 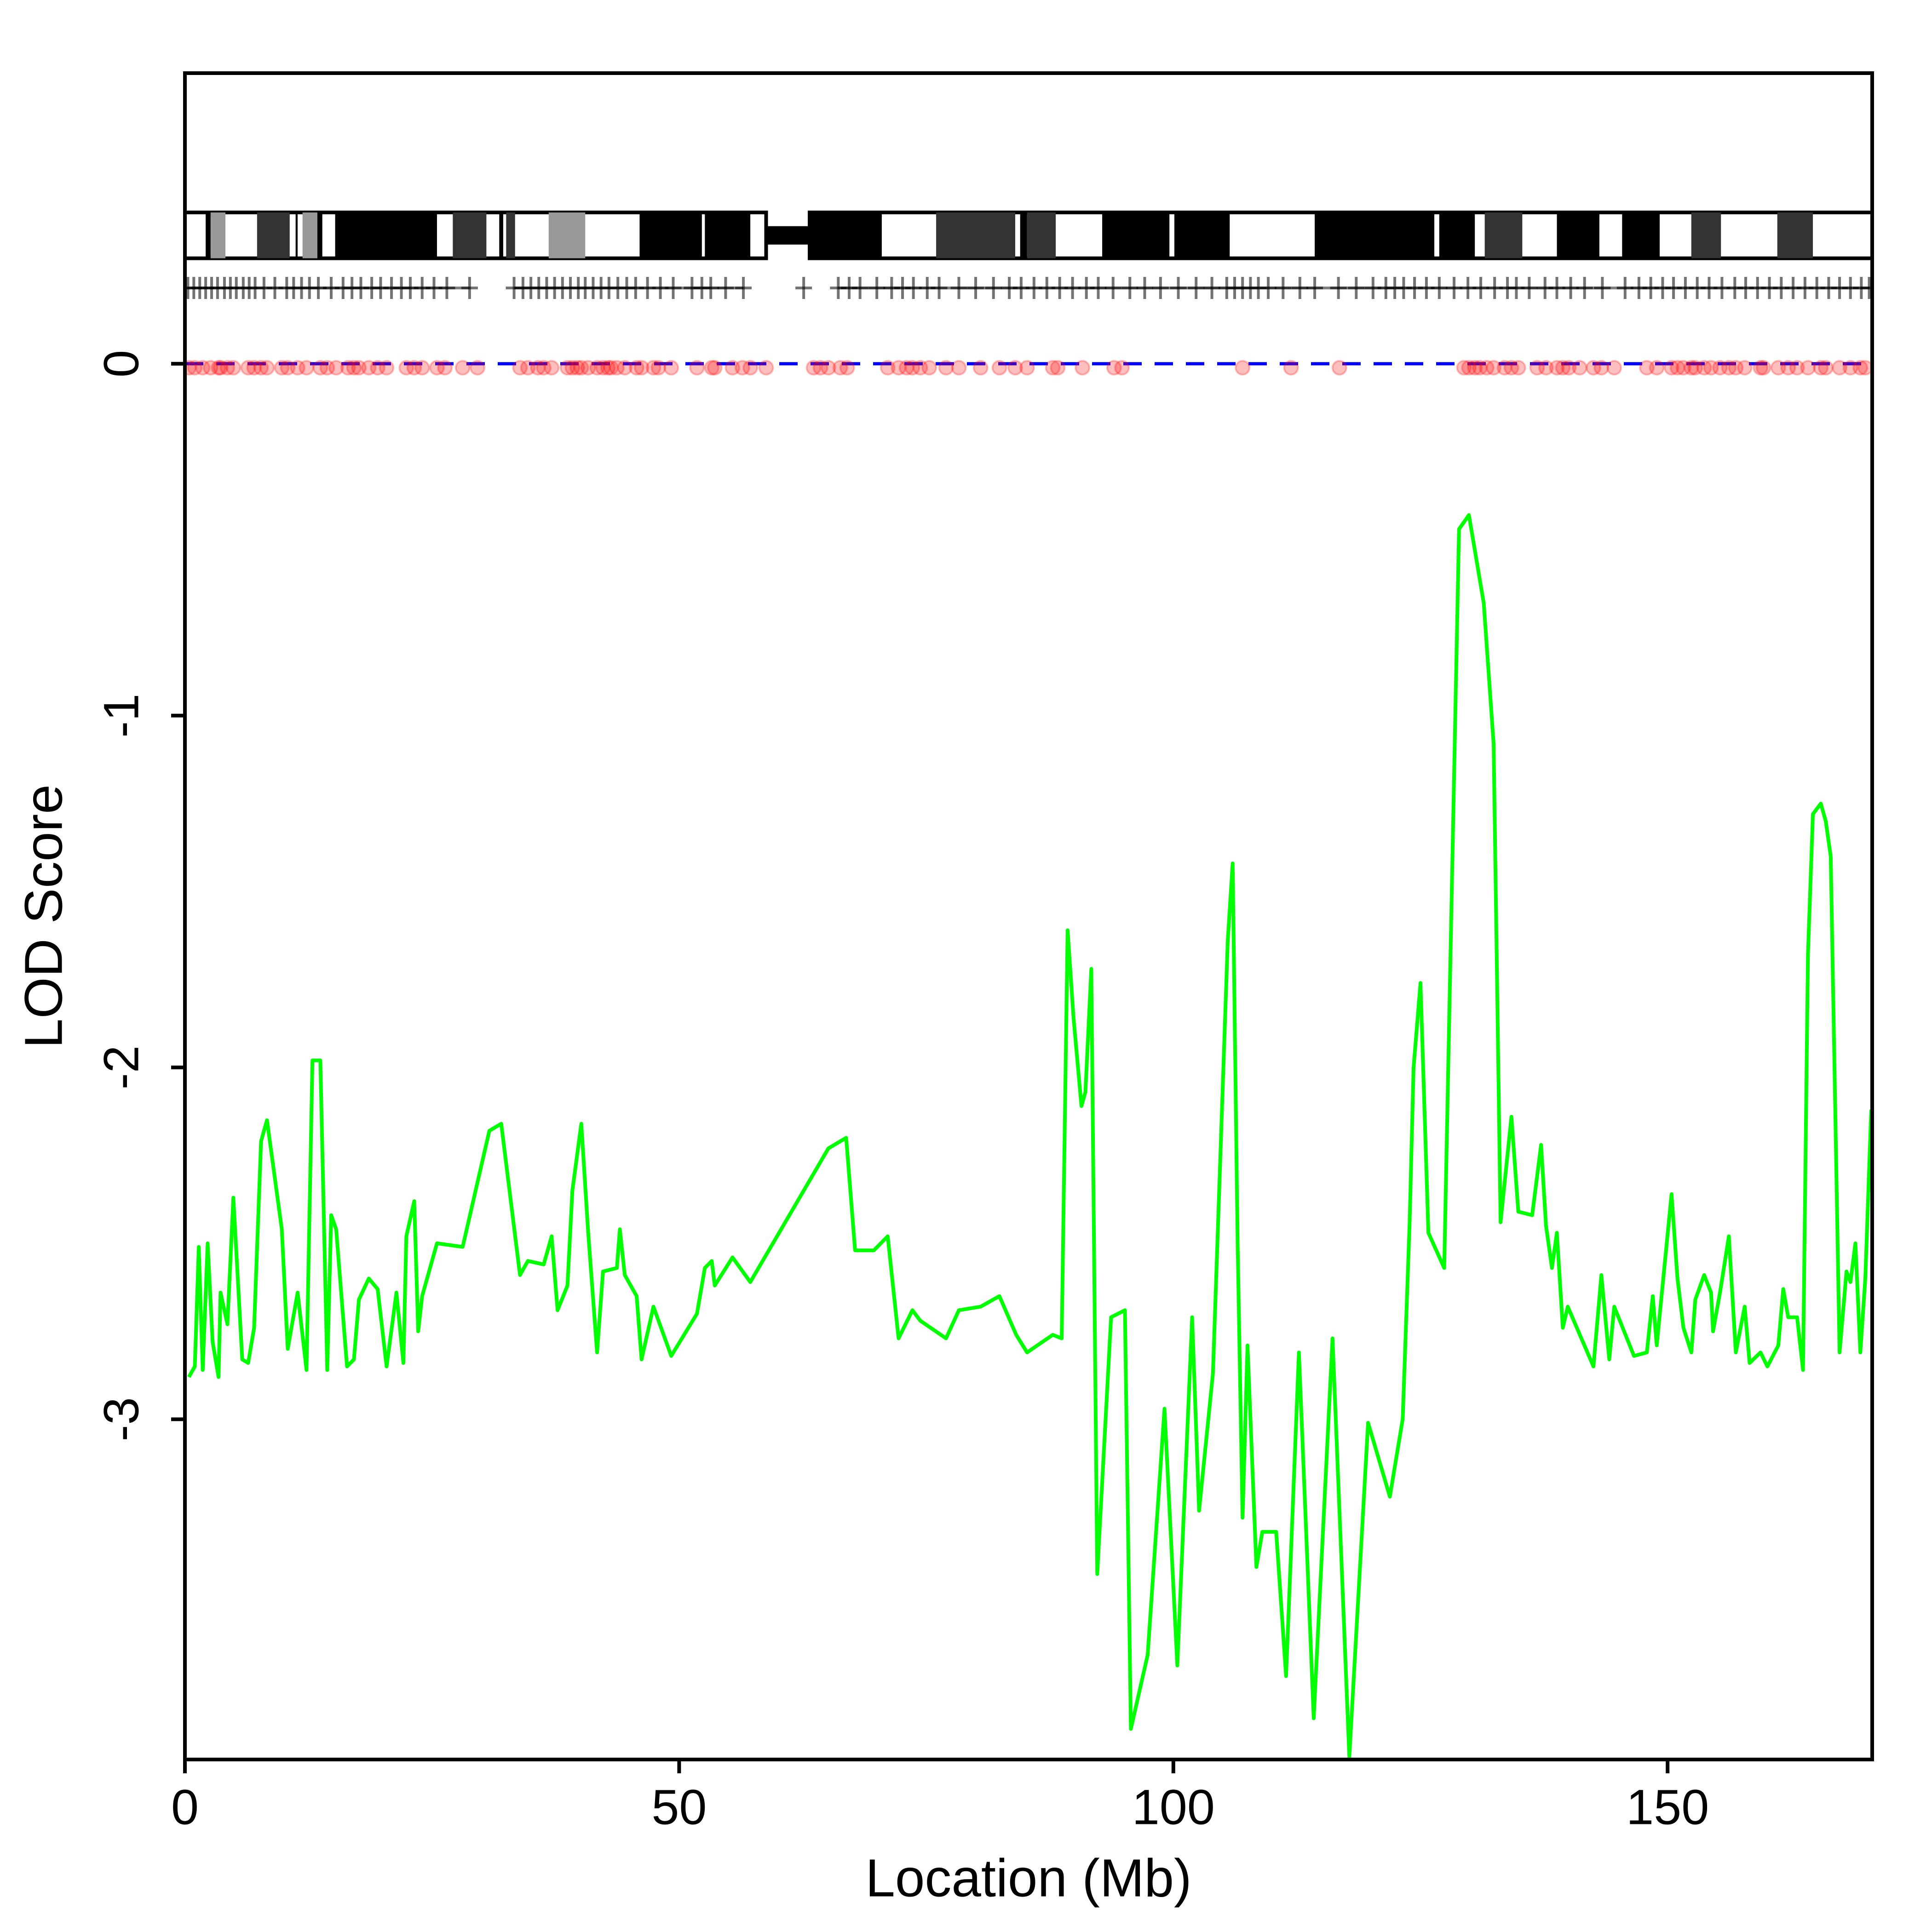 What do you see at coordinates (1173, 1807) in the screenshot?
I see `x-tick-label: 100` at bounding box center [1173, 1807].